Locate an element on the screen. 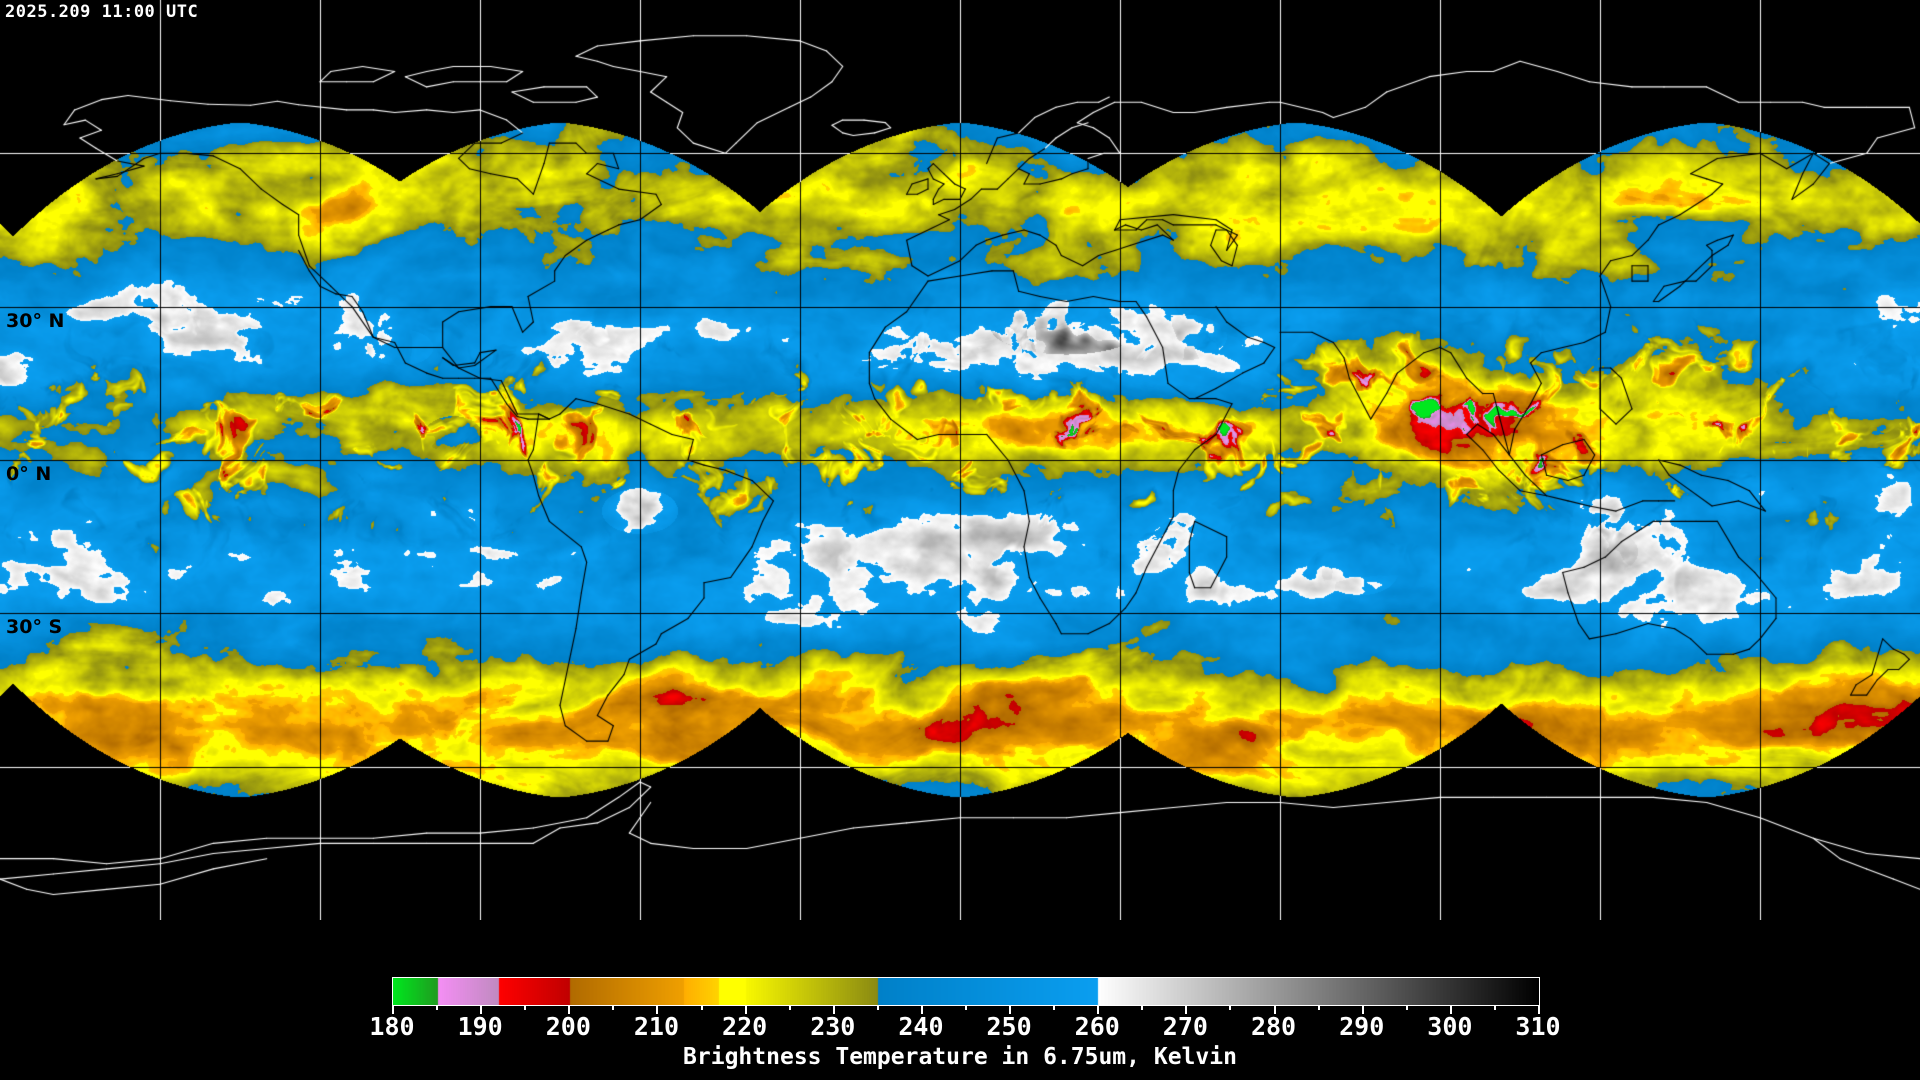  latitude-label-0: 0° N is located at coordinates (29, 474).